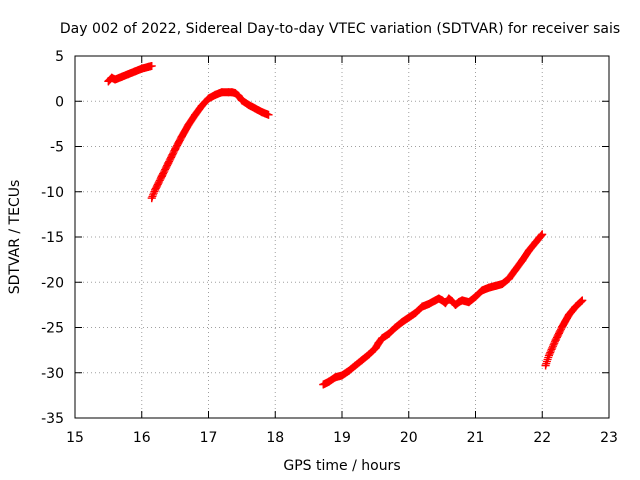 The height and width of the screenshot is (480, 640). What do you see at coordinates (341, 466) in the screenshot?
I see `x-axis-label: GPS time / hours` at bounding box center [341, 466].